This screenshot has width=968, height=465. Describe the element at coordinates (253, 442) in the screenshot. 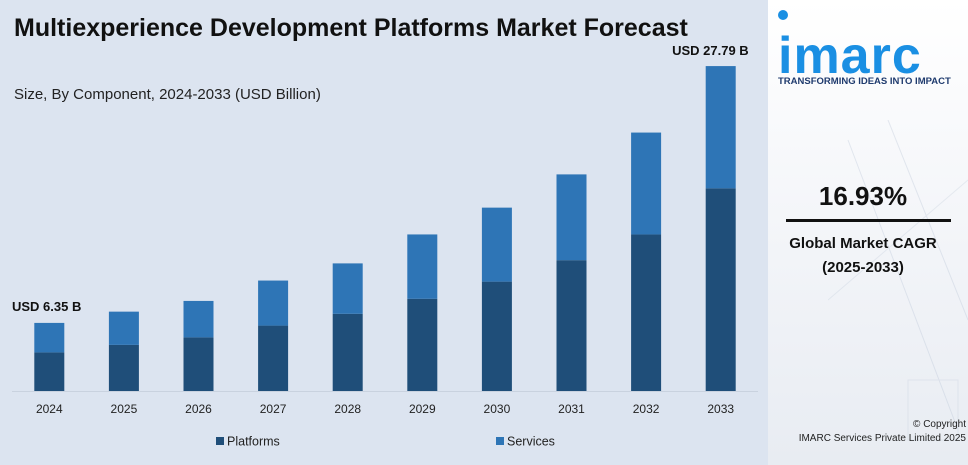

I see `legend-label-platforms: Platforms` at that location.